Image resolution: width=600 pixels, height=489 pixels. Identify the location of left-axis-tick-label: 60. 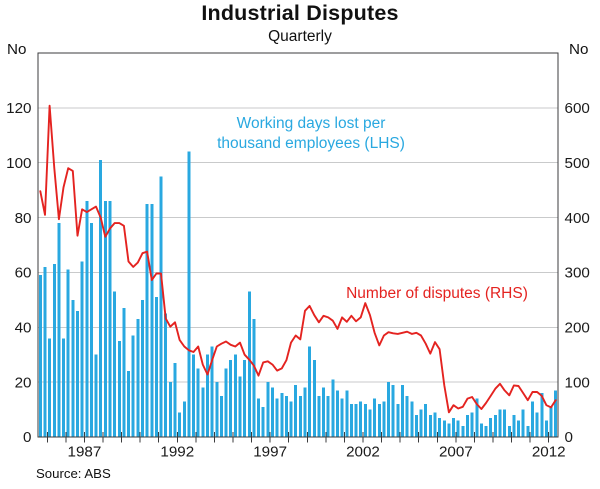
(23, 273).